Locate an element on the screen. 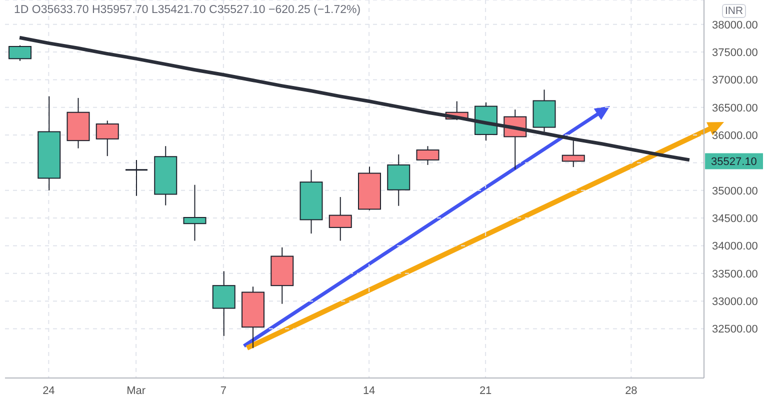 This screenshot has width=768, height=402. y-tick-label: 37000.00 is located at coordinates (735, 80).